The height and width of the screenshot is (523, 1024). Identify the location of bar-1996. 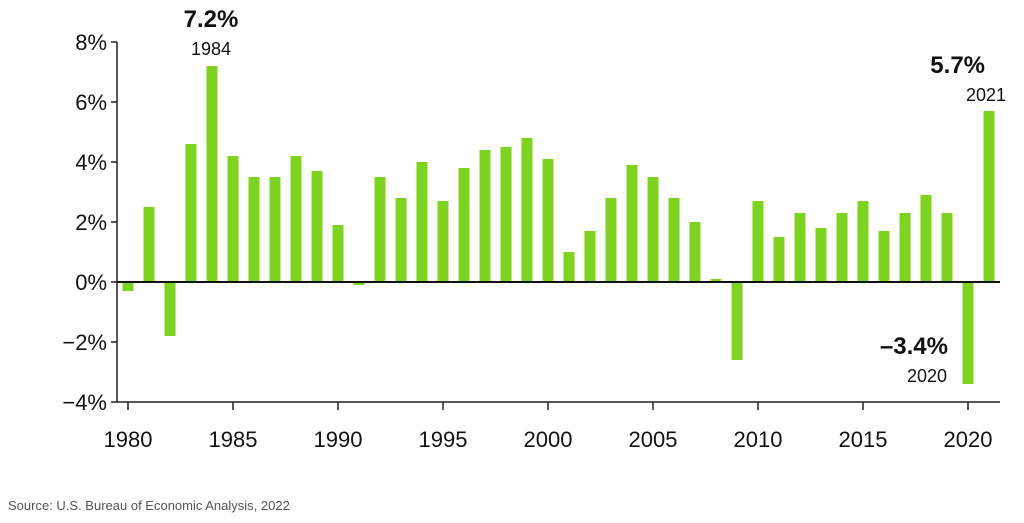
(464, 225).